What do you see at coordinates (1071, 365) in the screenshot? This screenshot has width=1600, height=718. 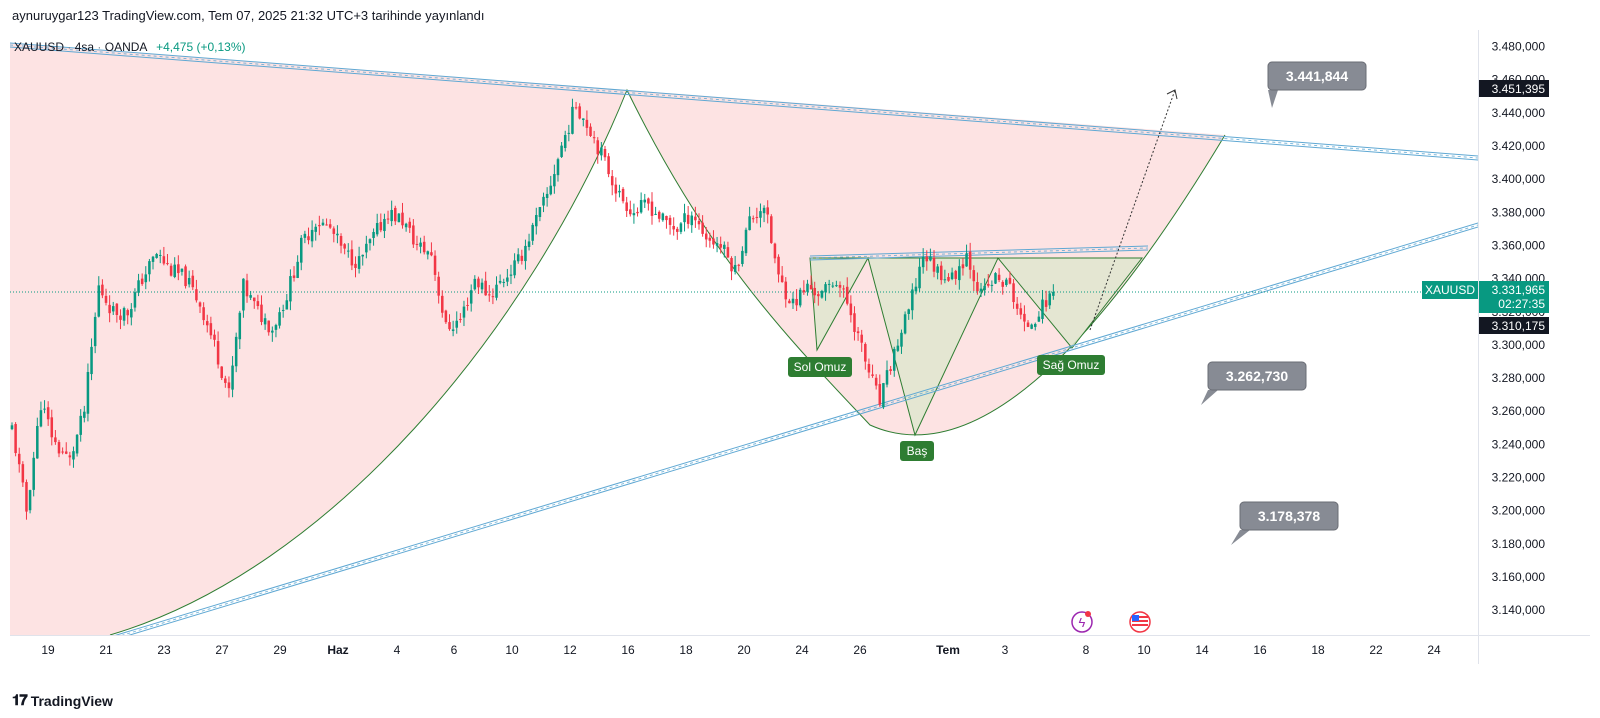 I see `label-sag-omuz: Sağ Omuz` at bounding box center [1071, 365].